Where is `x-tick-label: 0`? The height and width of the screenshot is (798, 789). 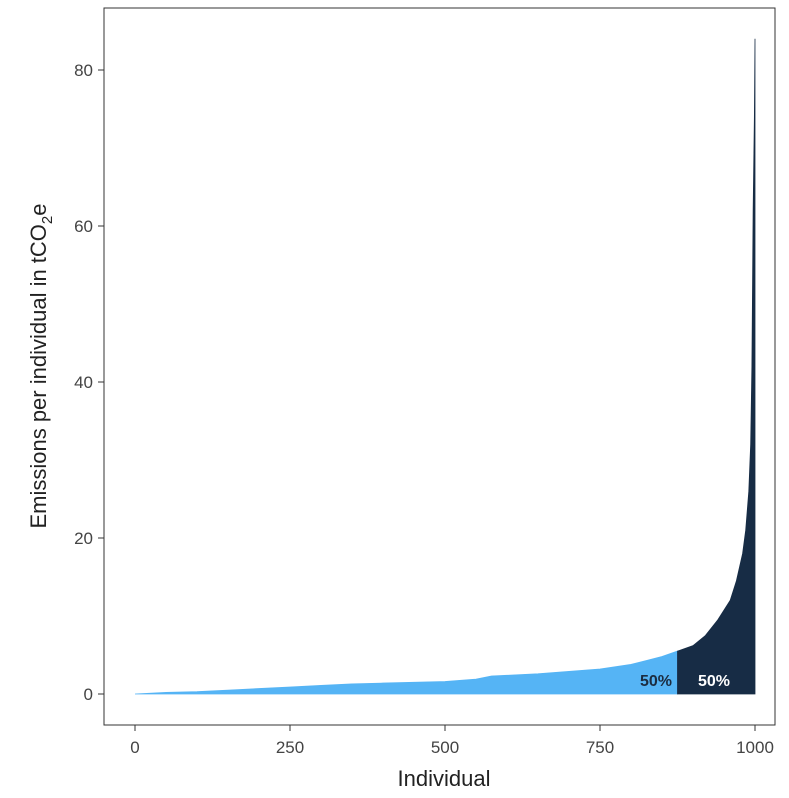 x-tick-label: 0 is located at coordinates (134, 747).